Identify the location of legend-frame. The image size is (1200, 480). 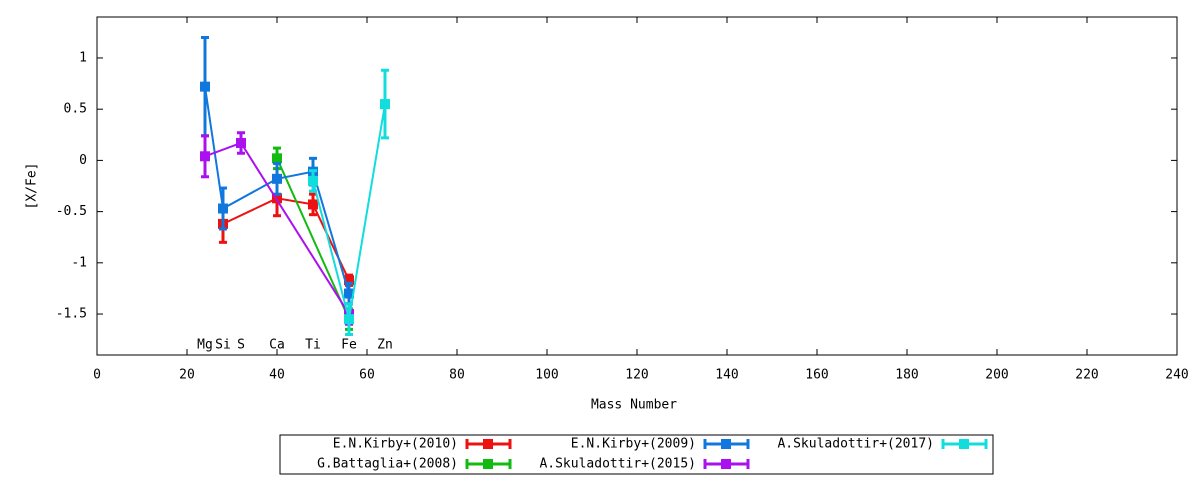
(636, 454).